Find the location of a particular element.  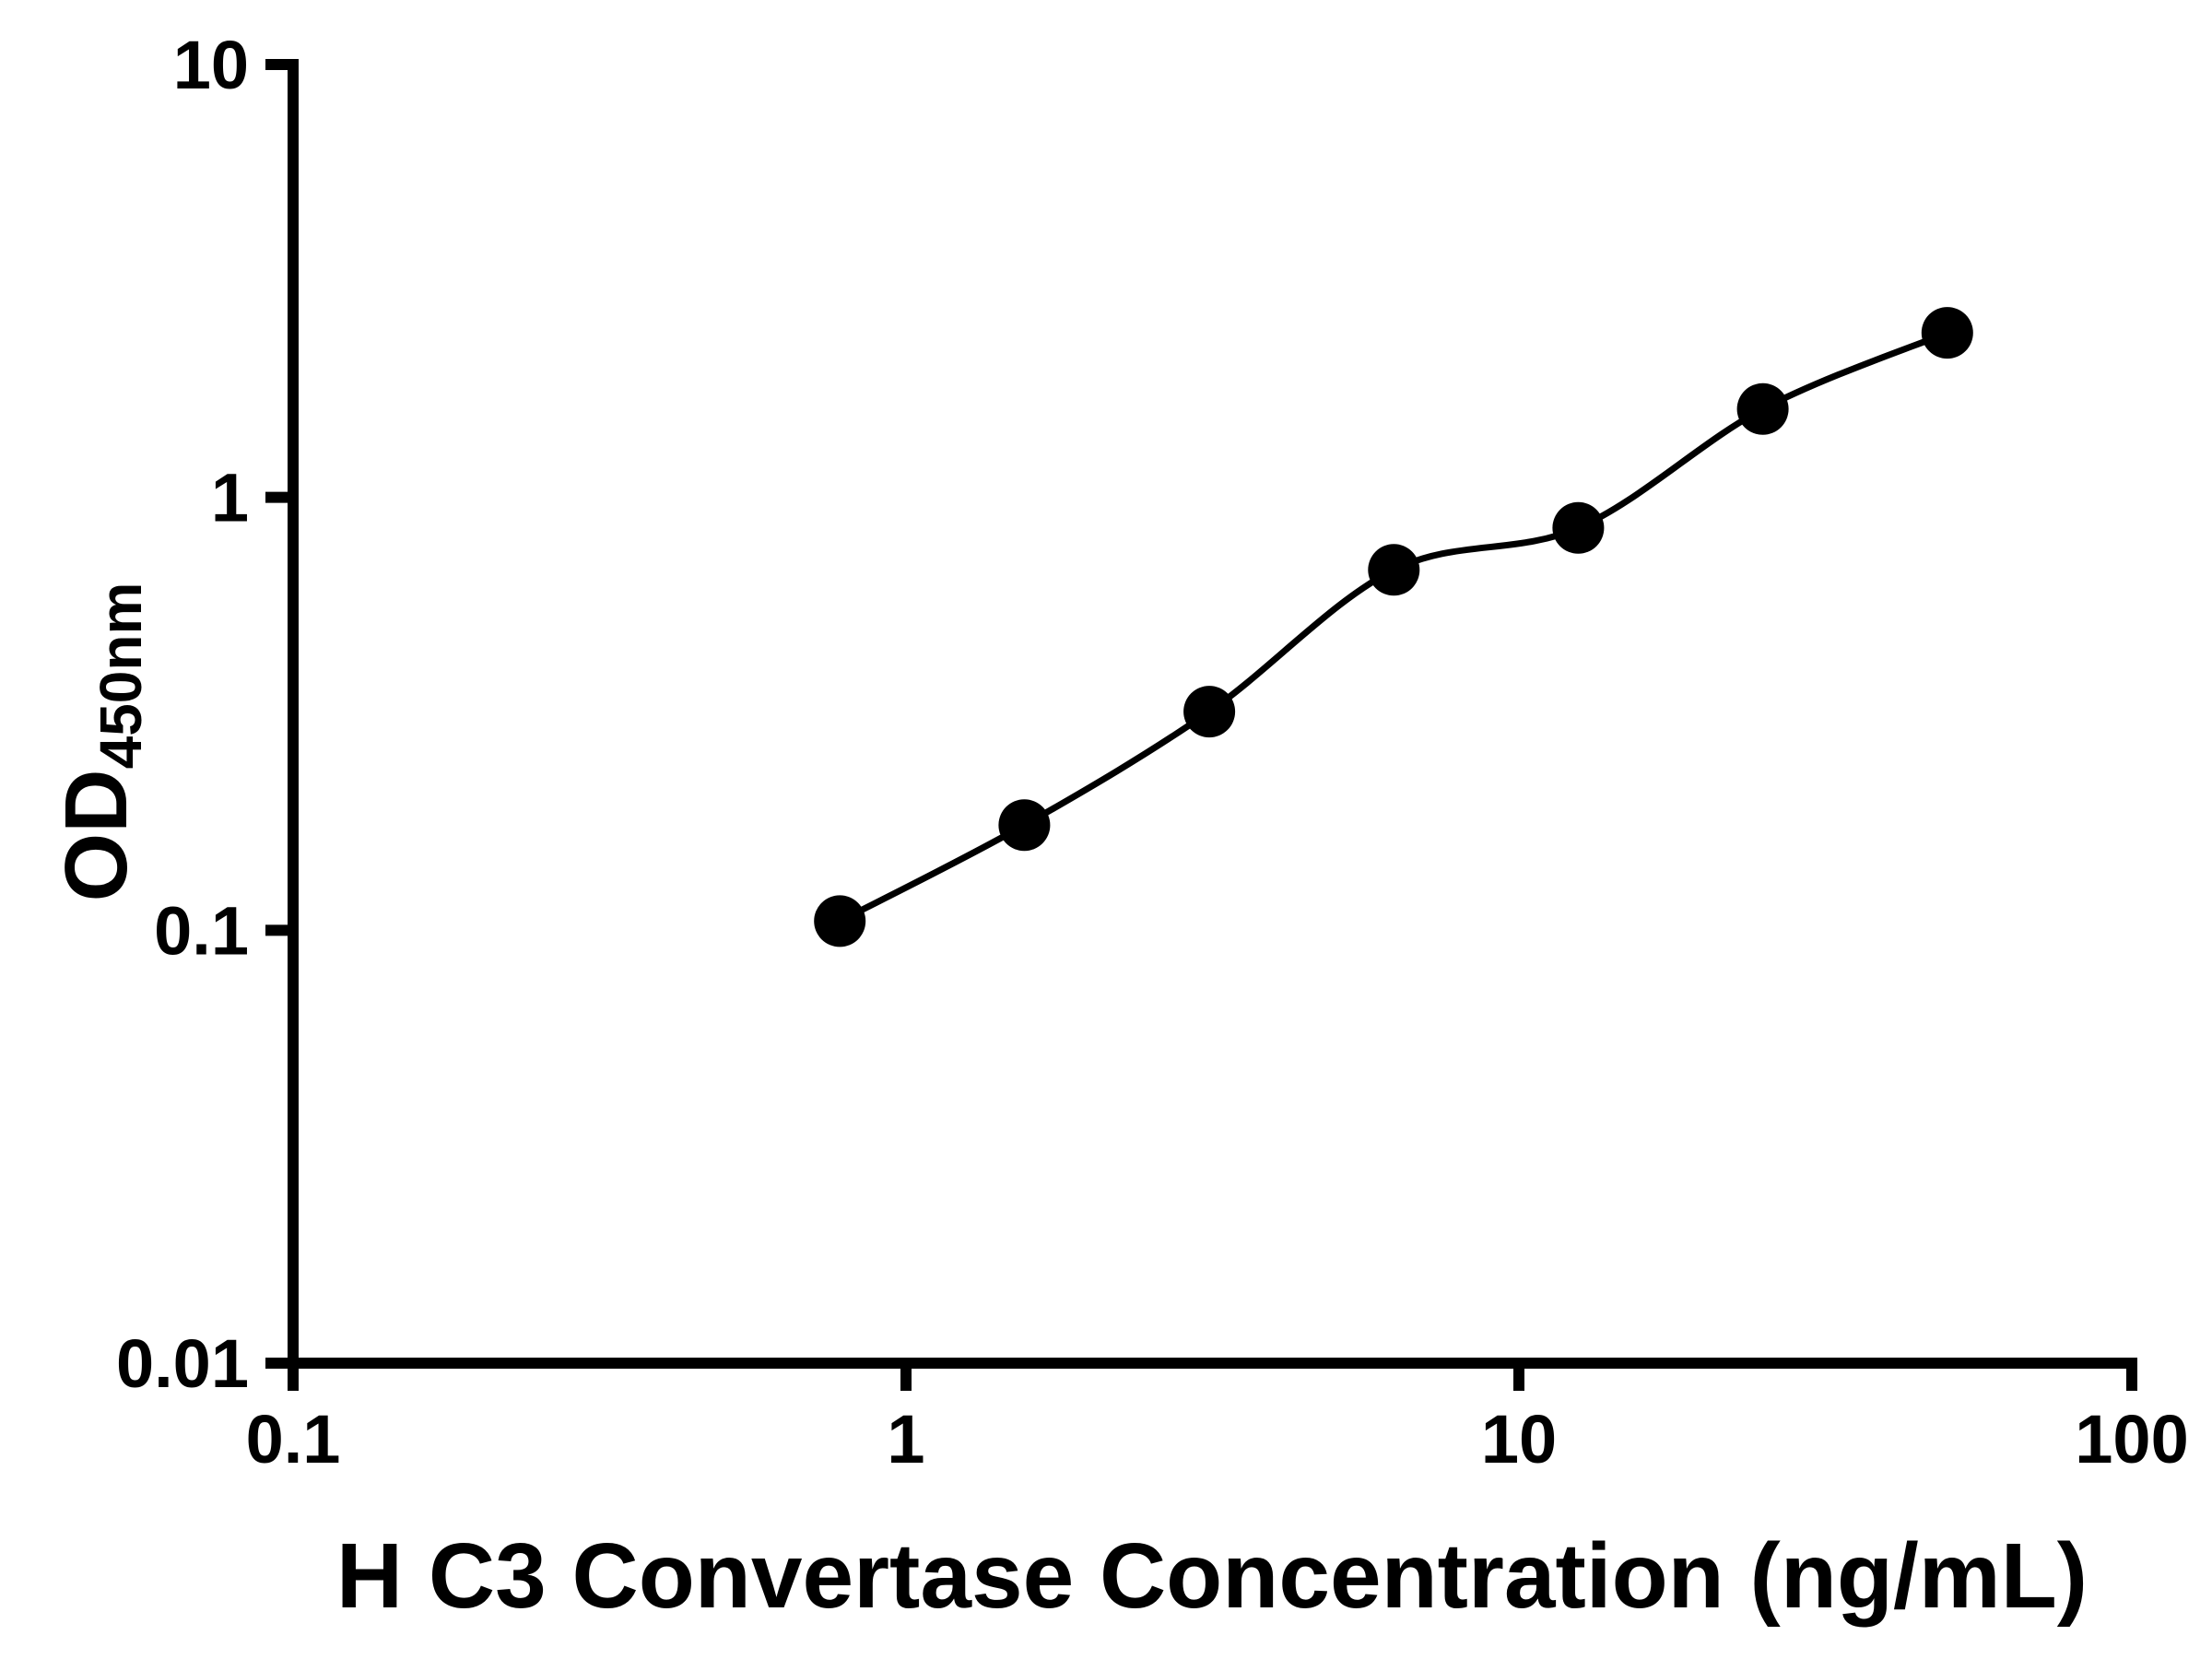

x-tick-label: 0.1 is located at coordinates (293, 1439).